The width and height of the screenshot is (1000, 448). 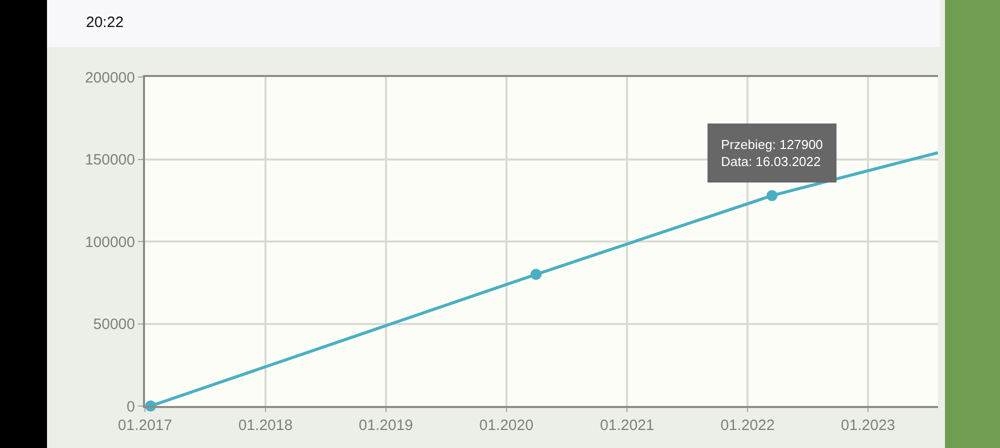 What do you see at coordinates (868, 425) in the screenshot?
I see `x-tick-label: 01.2023` at bounding box center [868, 425].